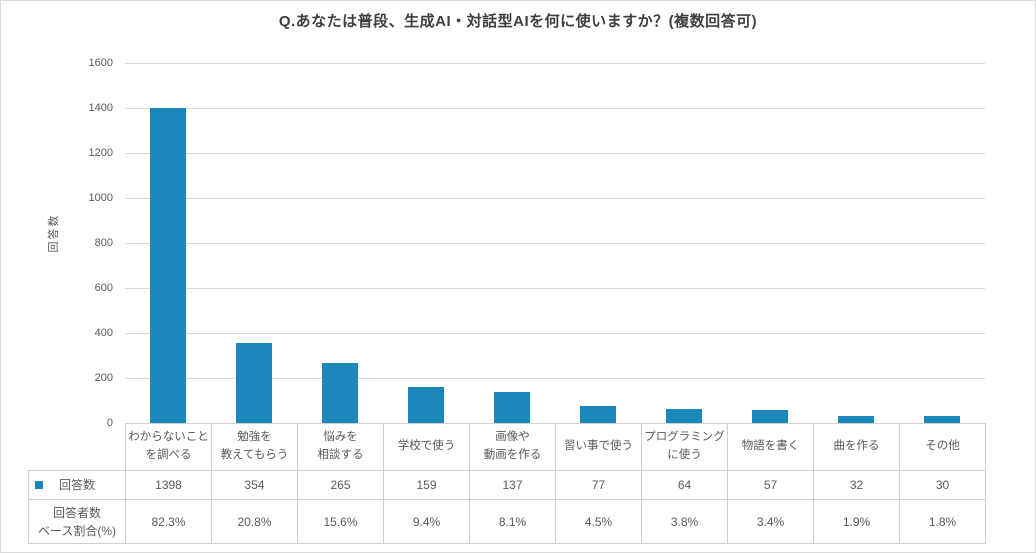 The image size is (1036, 553). Describe the element at coordinates (426, 521) in the screenshot. I see `percent-cell: 9.4%` at that location.